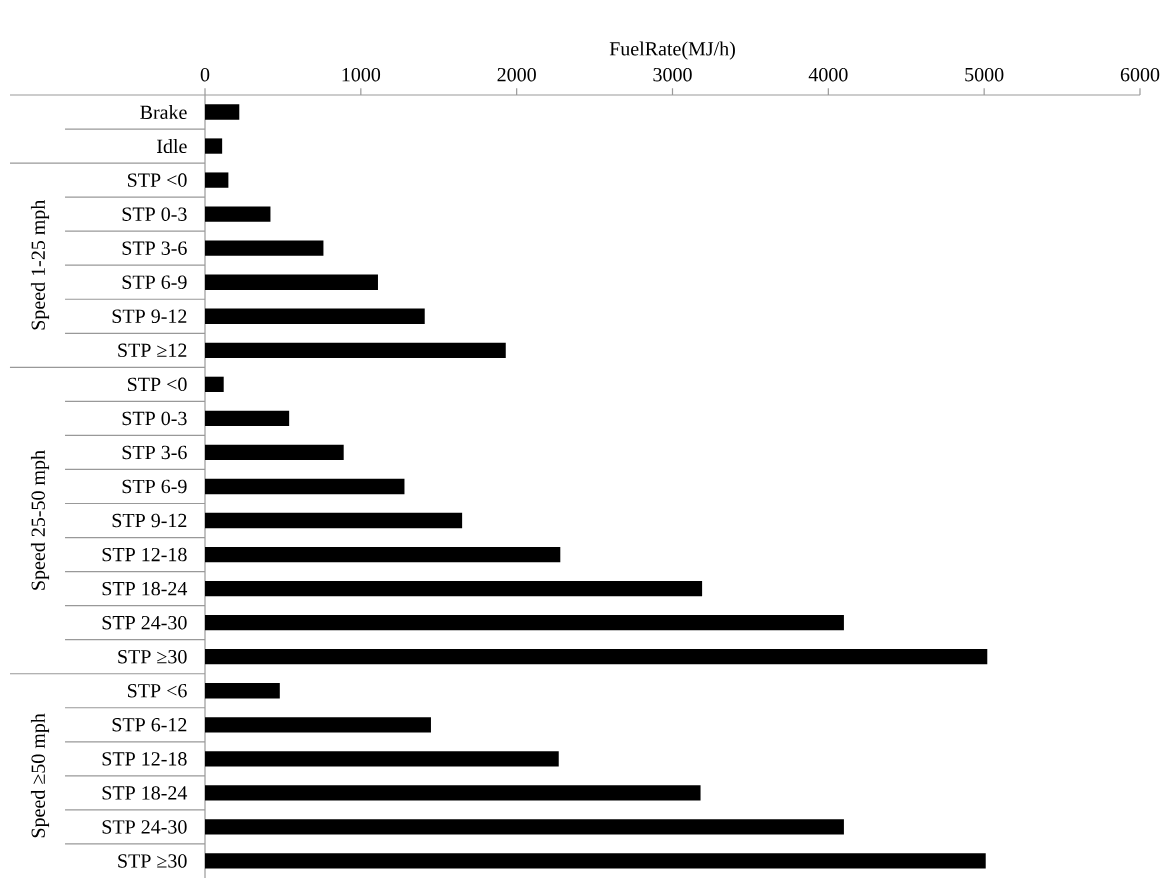 This screenshot has height=878, width=1172. What do you see at coordinates (157, 691) in the screenshot?
I see `y-tick-label: STP <6` at bounding box center [157, 691].